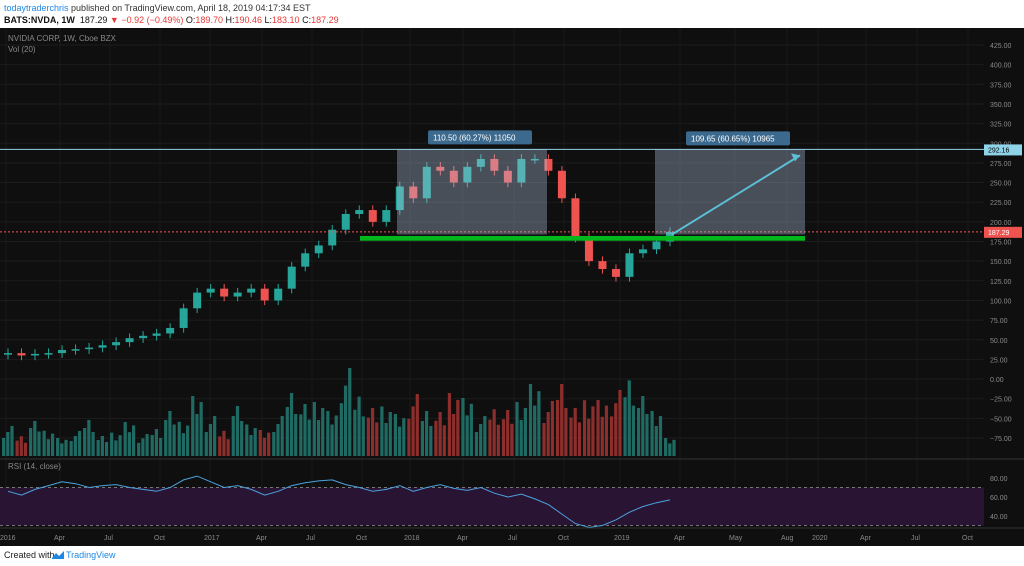  I want to click on price-tick-label: −25.00, so click(1001, 400).